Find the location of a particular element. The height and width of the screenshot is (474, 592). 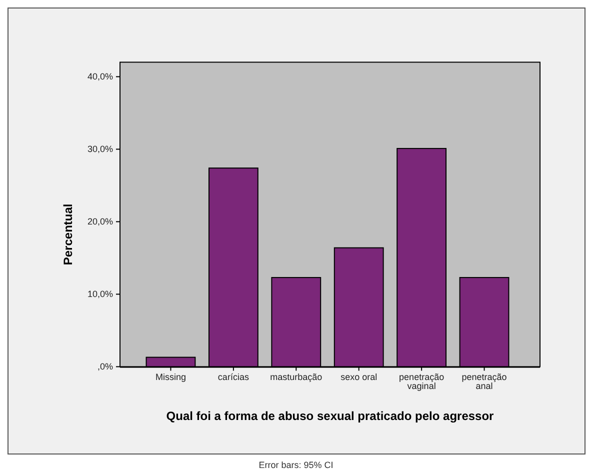

x-tick-label: penetração vaginal is located at coordinates (421, 382).